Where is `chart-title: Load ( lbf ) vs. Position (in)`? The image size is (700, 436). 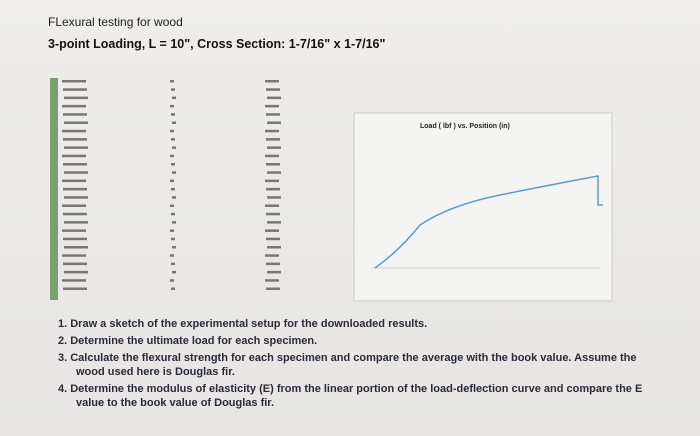
chart-title: Load ( lbf ) vs. Position (in) is located at coordinates (465, 126).